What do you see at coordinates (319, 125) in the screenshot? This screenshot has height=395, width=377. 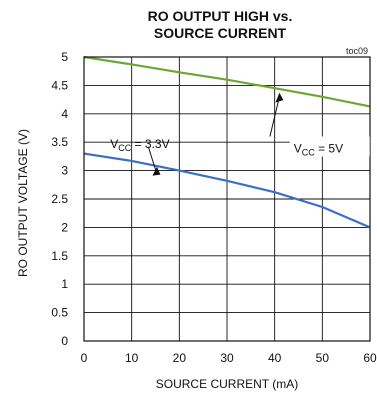 I see `annotation-vcc-5v: VCC = 5V` at bounding box center [319, 125].